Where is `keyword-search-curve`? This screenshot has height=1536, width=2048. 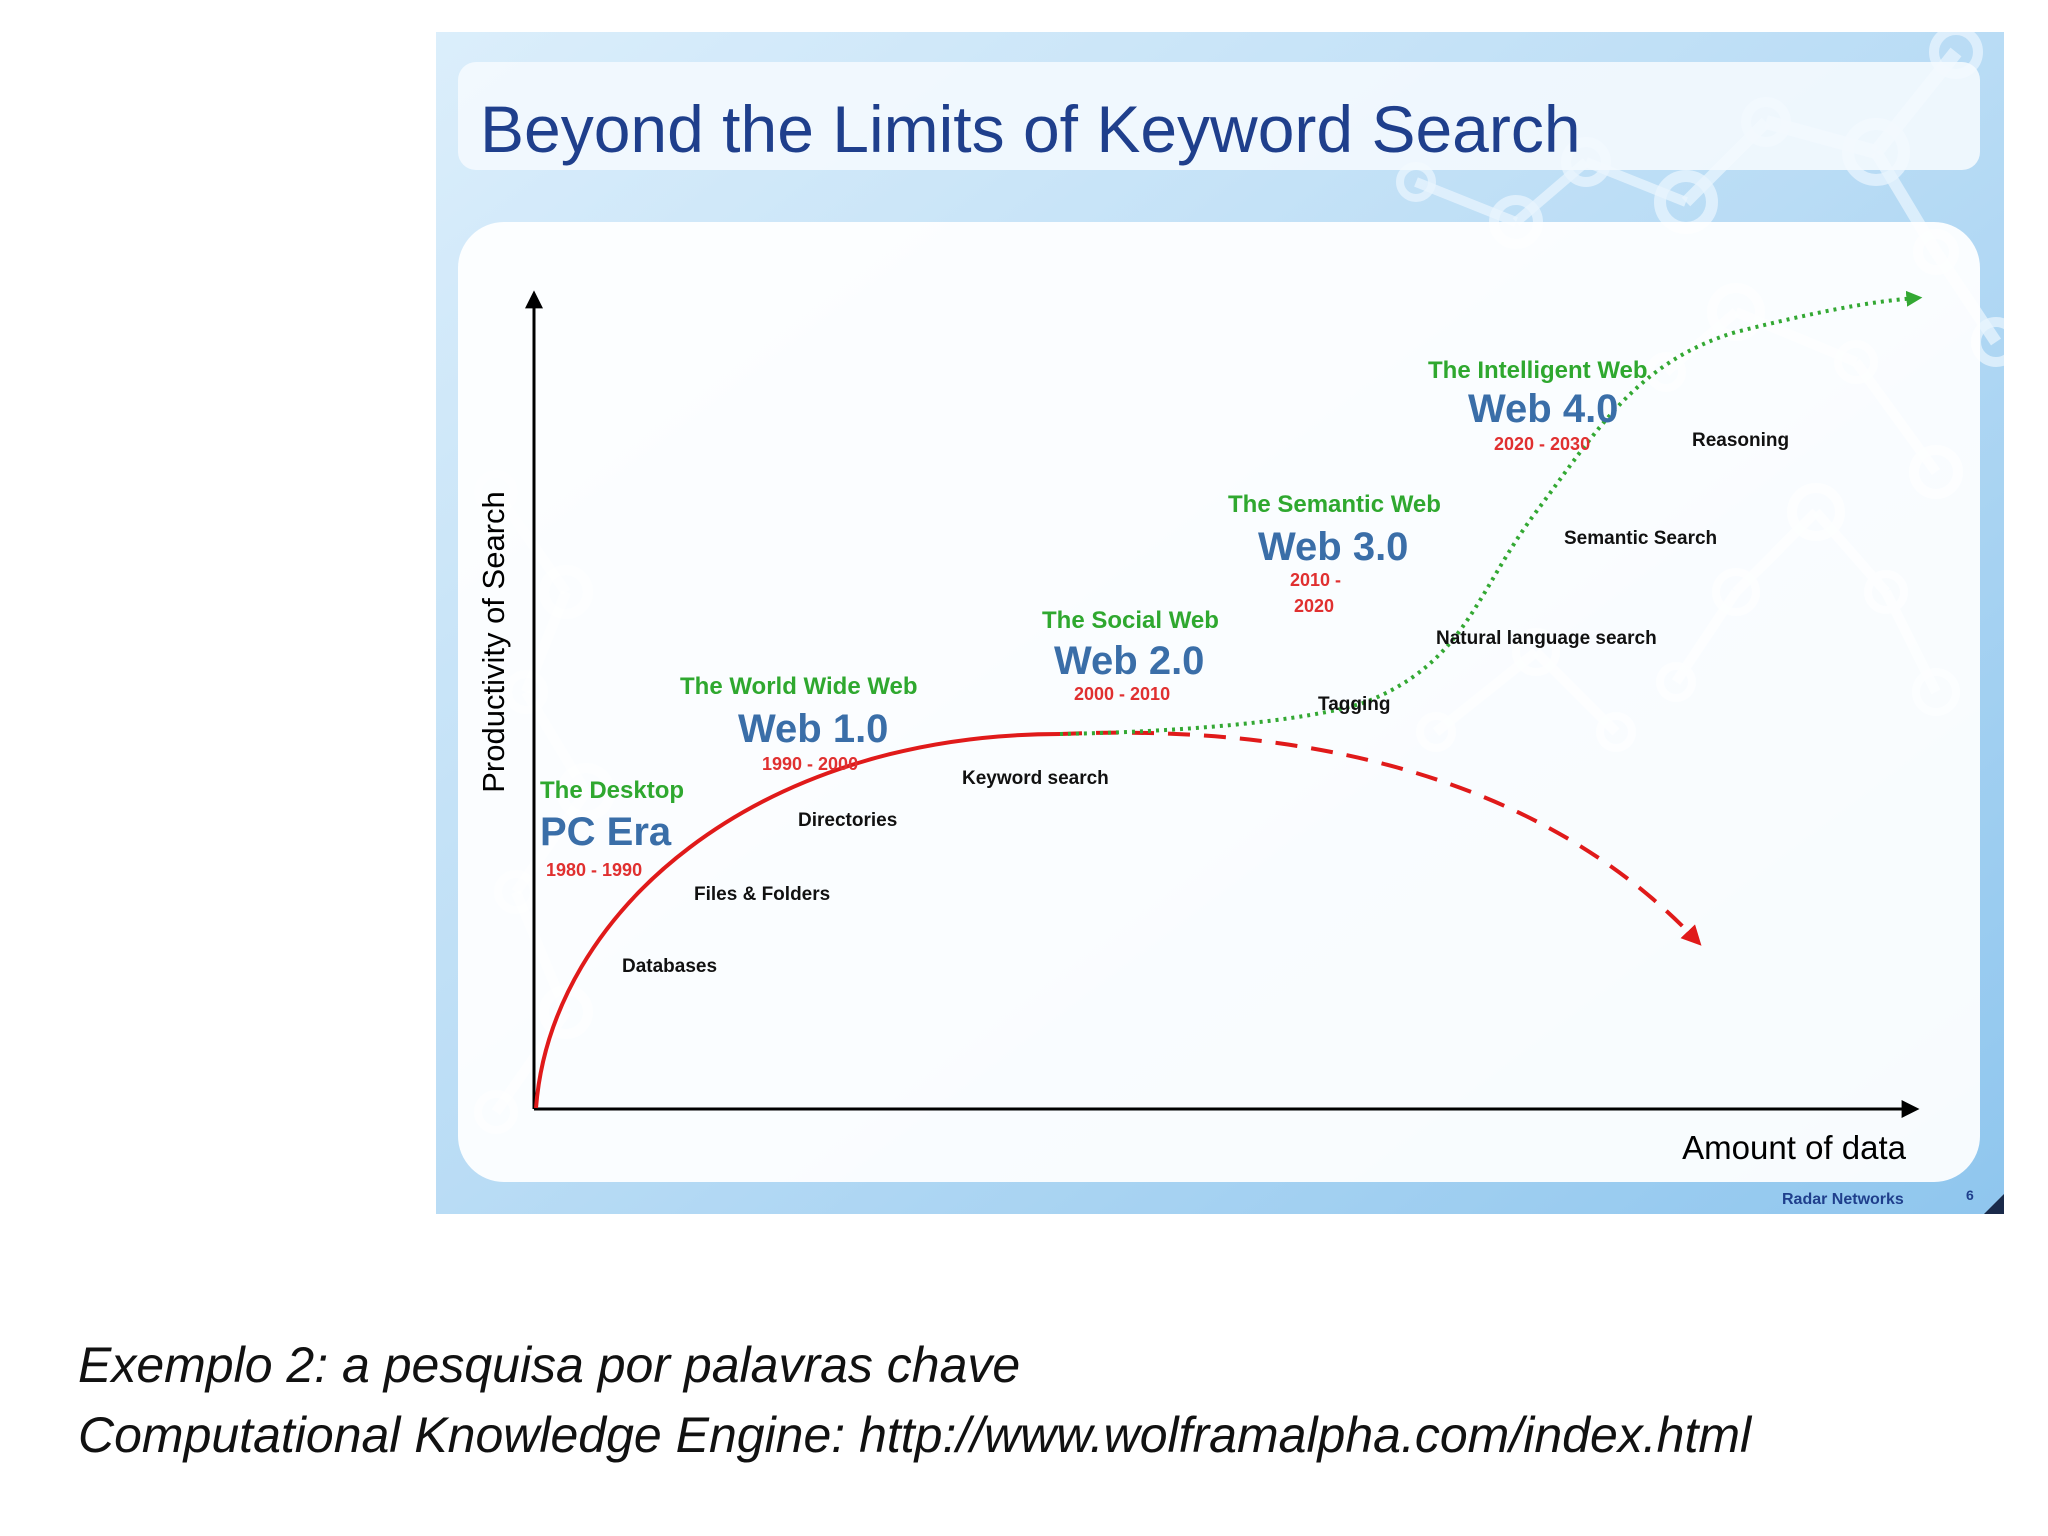 keyword-search-curve is located at coordinates (797, 920).